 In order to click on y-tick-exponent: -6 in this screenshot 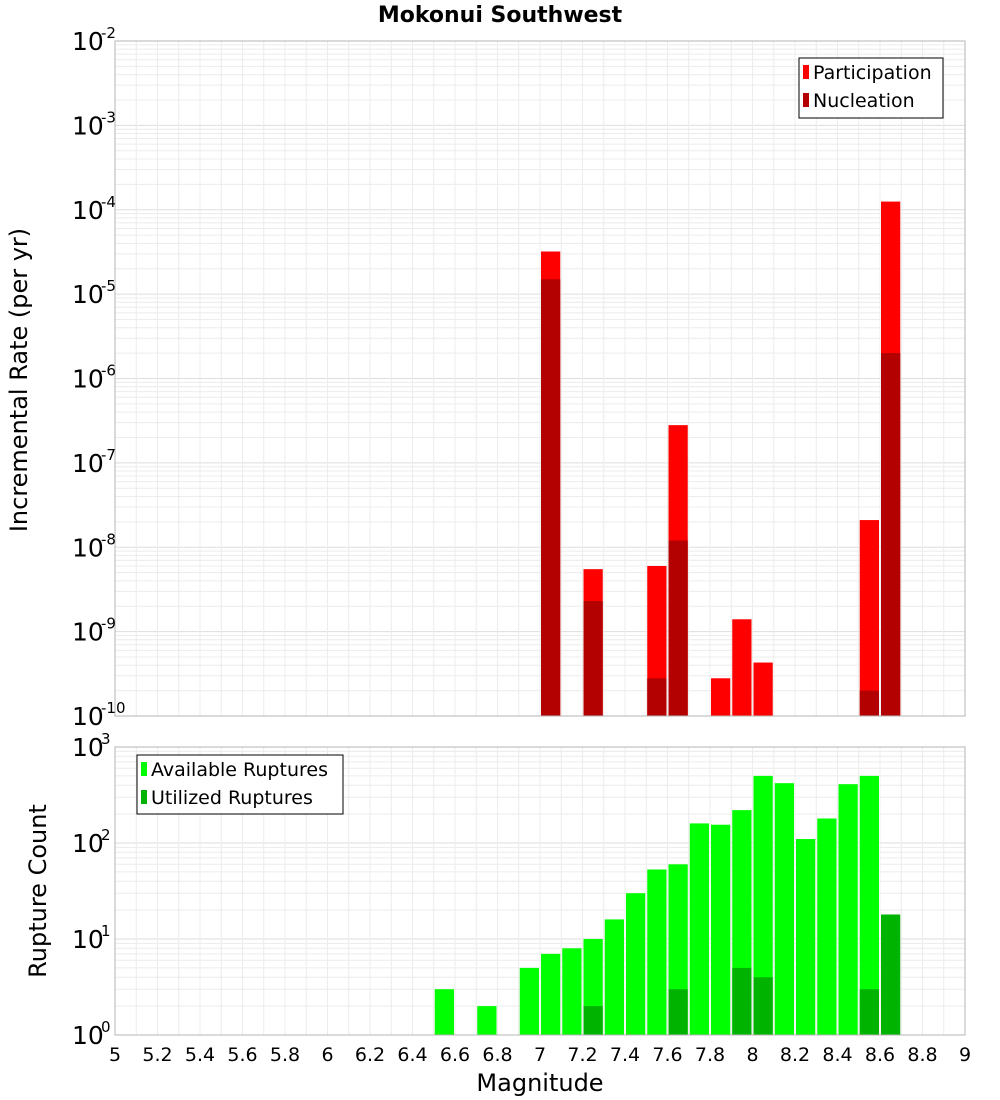, I will do `click(108, 371)`.